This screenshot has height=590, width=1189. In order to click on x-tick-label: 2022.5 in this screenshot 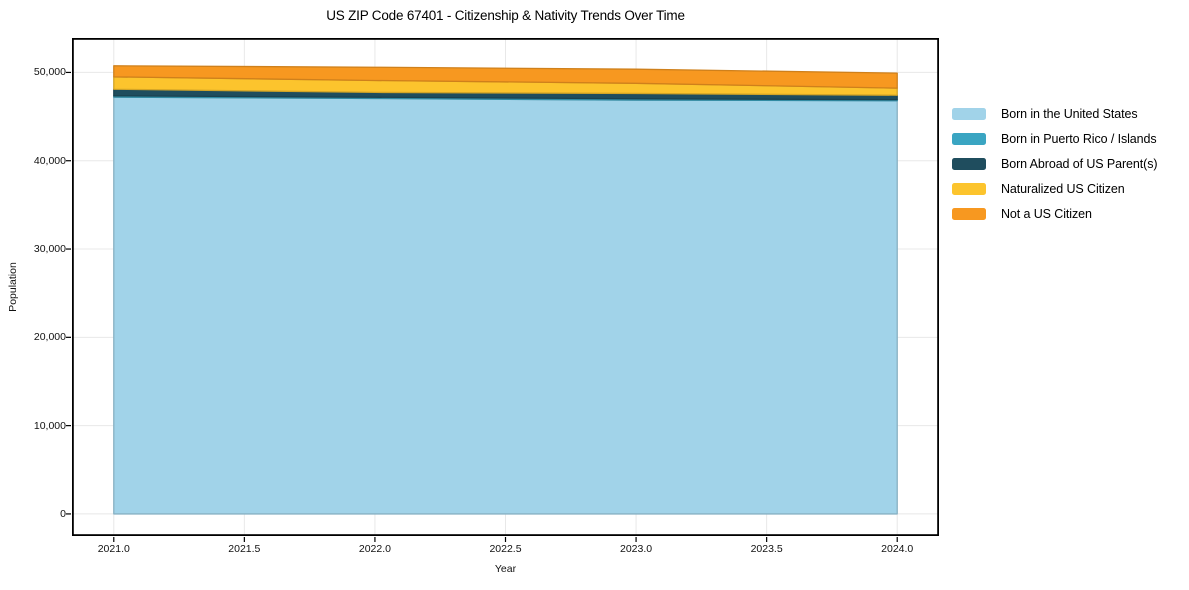, I will do `click(505, 549)`.